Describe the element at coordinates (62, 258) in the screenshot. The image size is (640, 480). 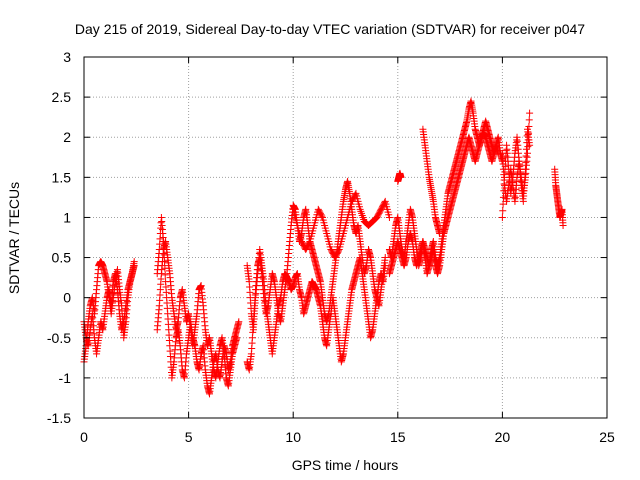
I see `y-tick-label: 0.5` at that location.